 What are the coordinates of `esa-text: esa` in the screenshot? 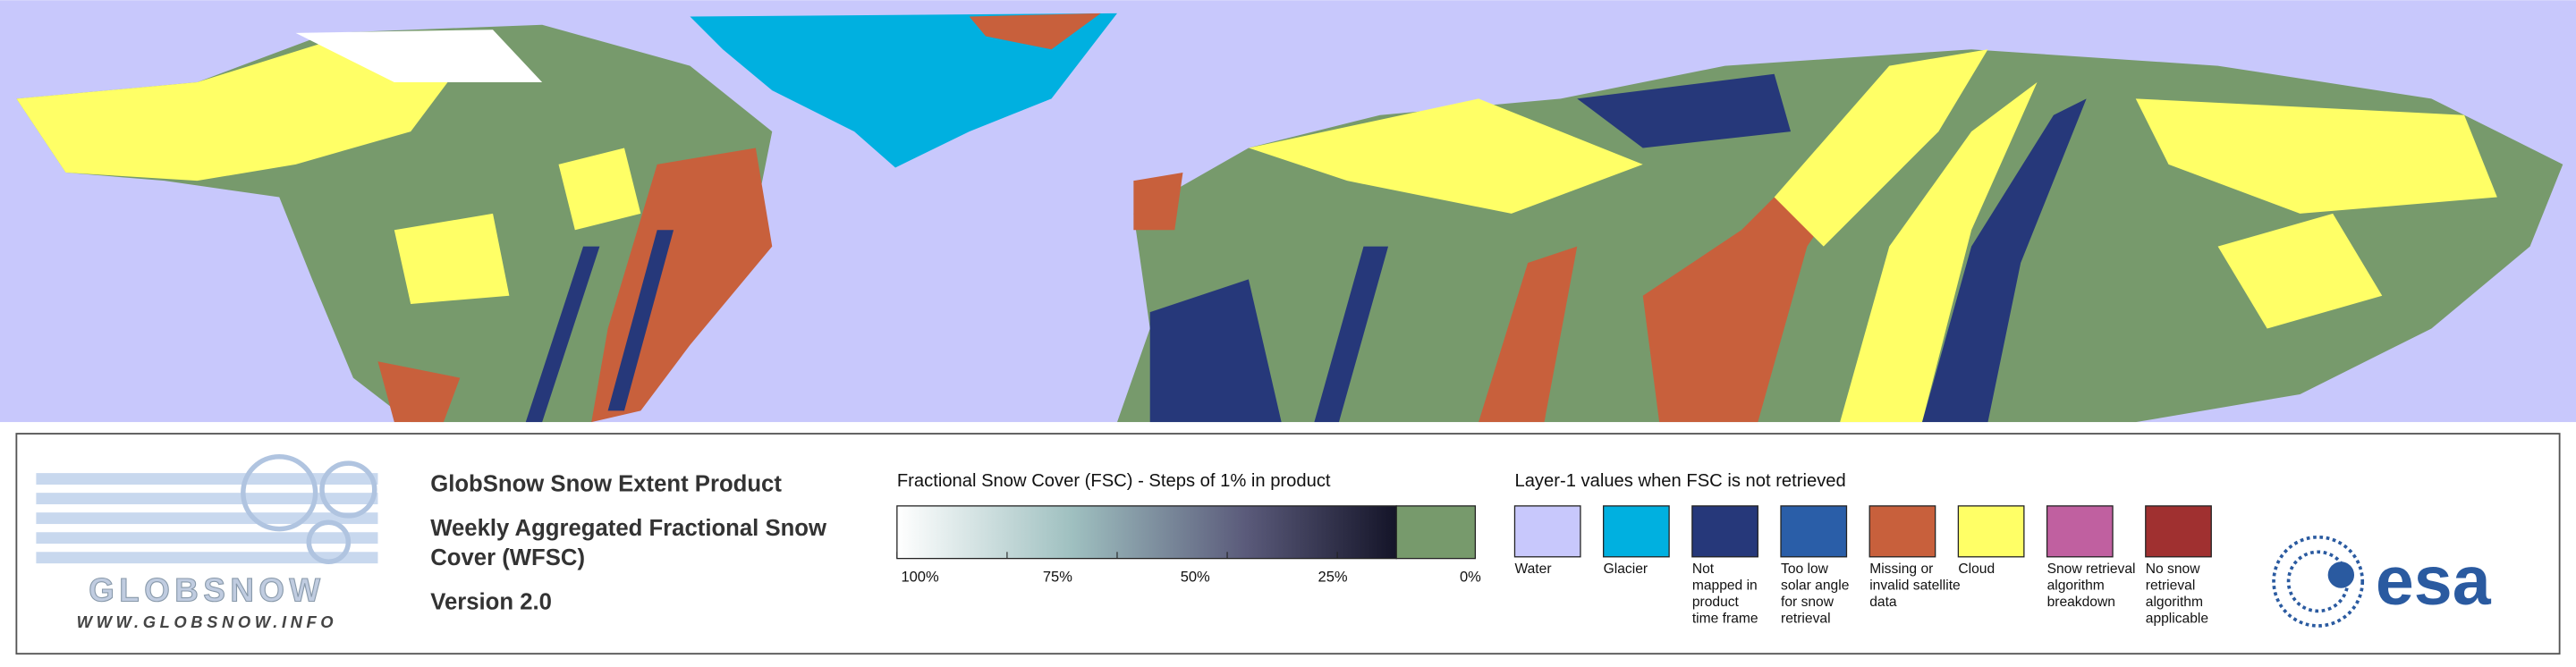 It's located at (2434, 582).